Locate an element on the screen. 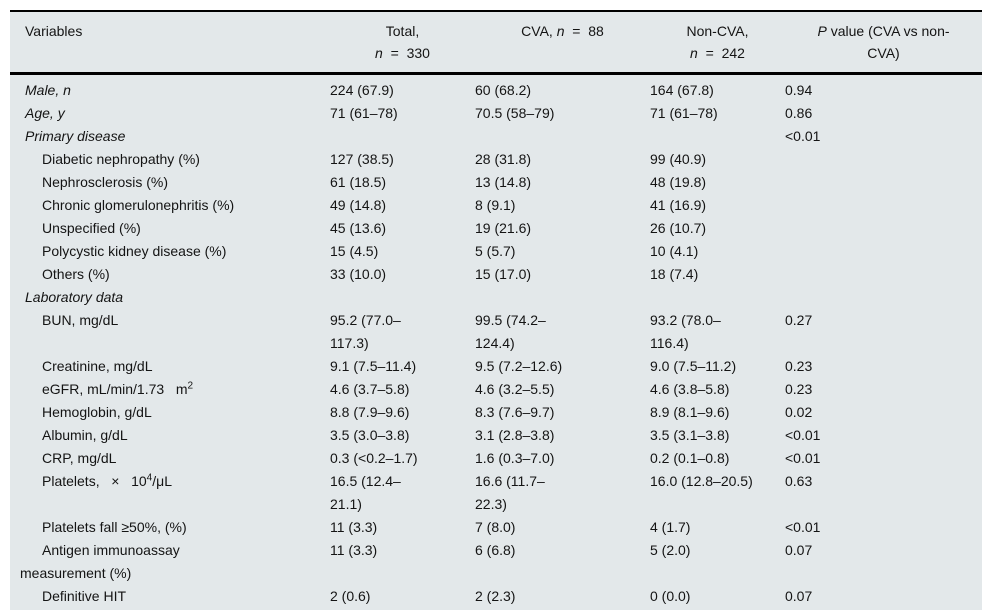 The image size is (992, 610). cell-cva: 28 (31.8) is located at coordinates (503, 159).